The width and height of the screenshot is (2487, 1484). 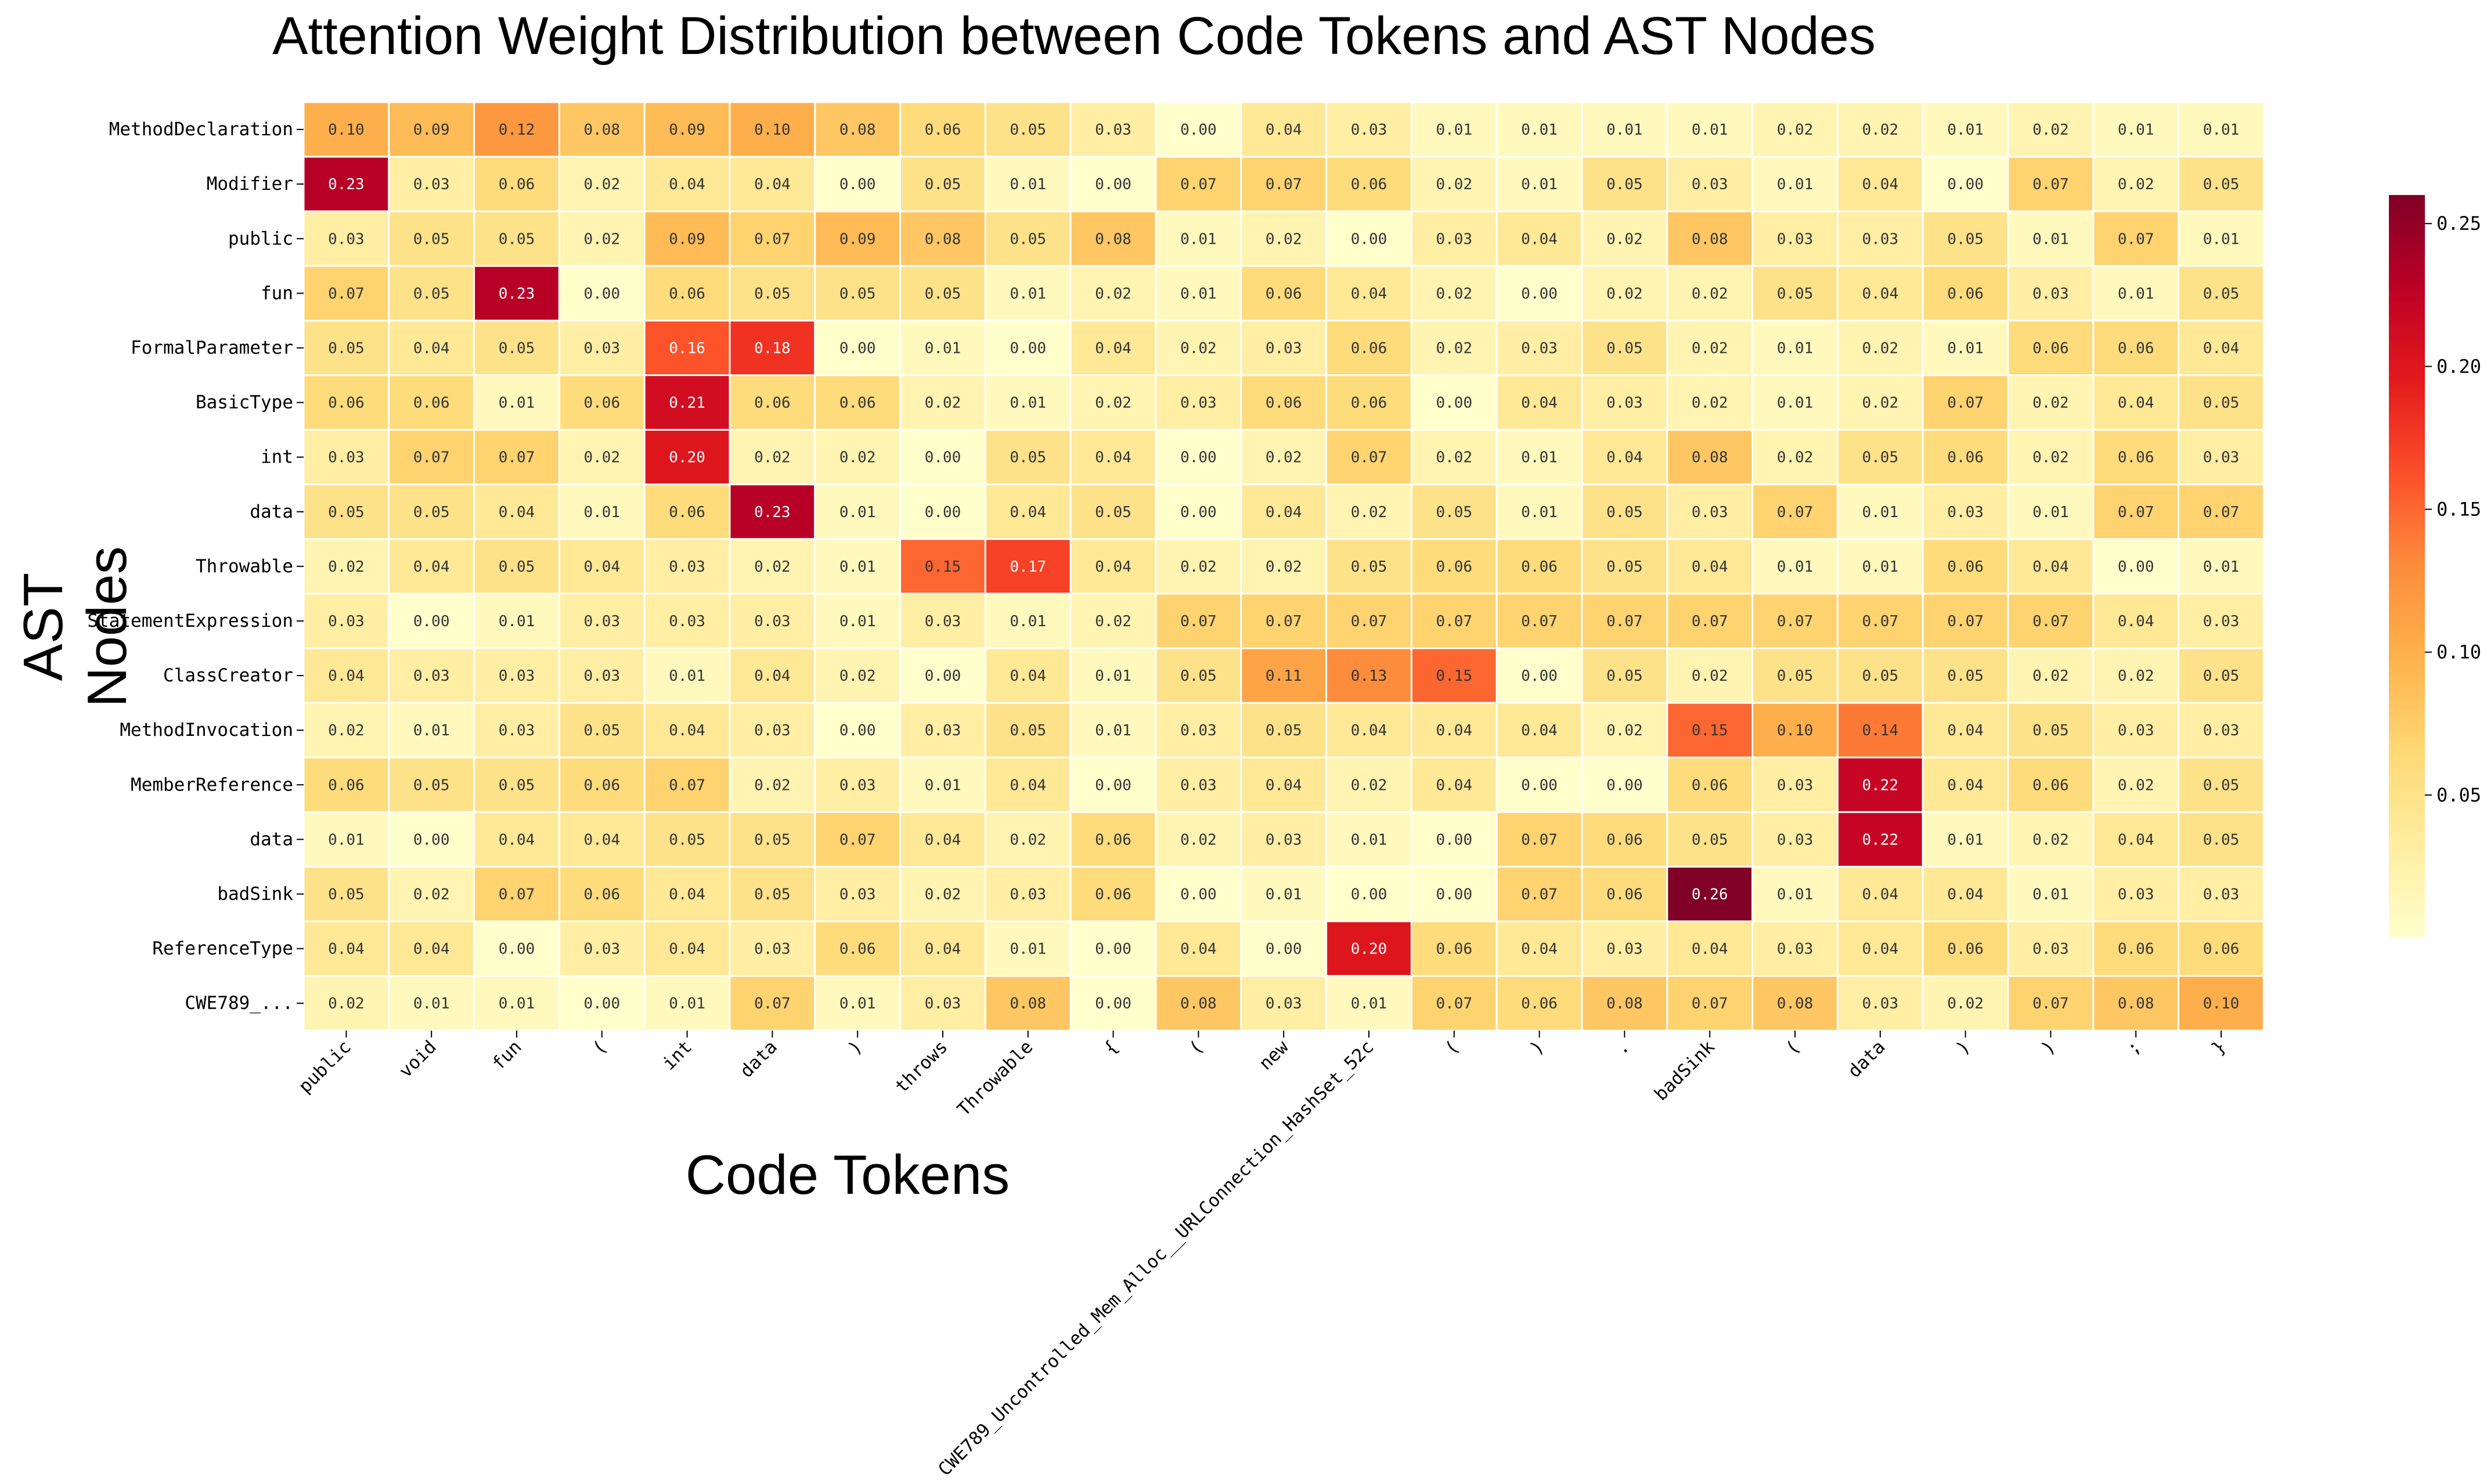 I want to click on cell-value-label: 0.20, so click(x=687, y=458).